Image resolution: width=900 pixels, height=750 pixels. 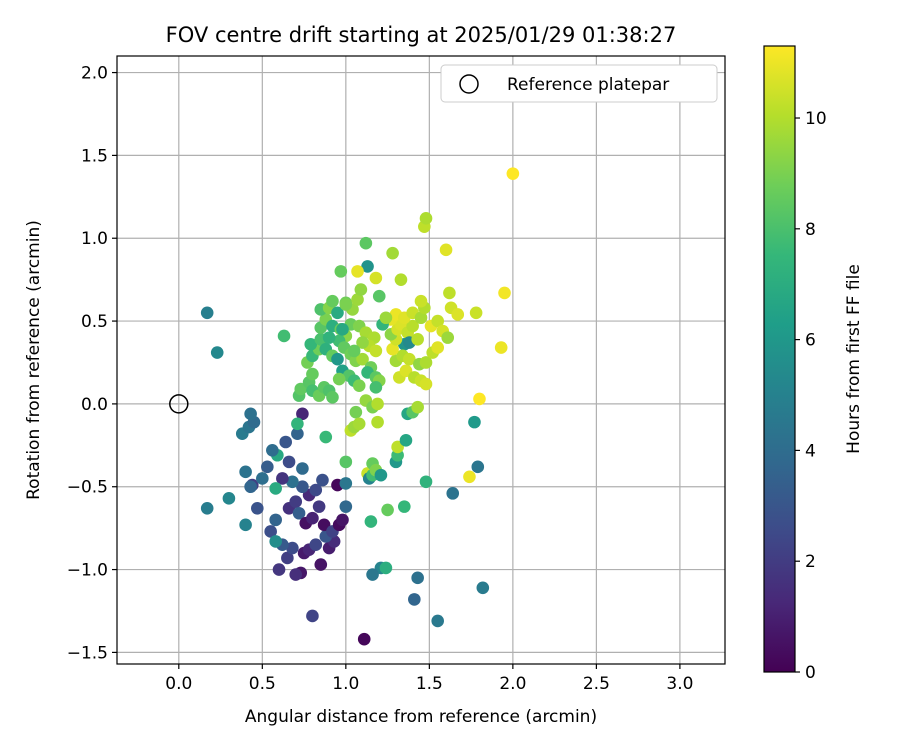 I want to click on colorbar-tick-label: 4, so click(x=810, y=451).